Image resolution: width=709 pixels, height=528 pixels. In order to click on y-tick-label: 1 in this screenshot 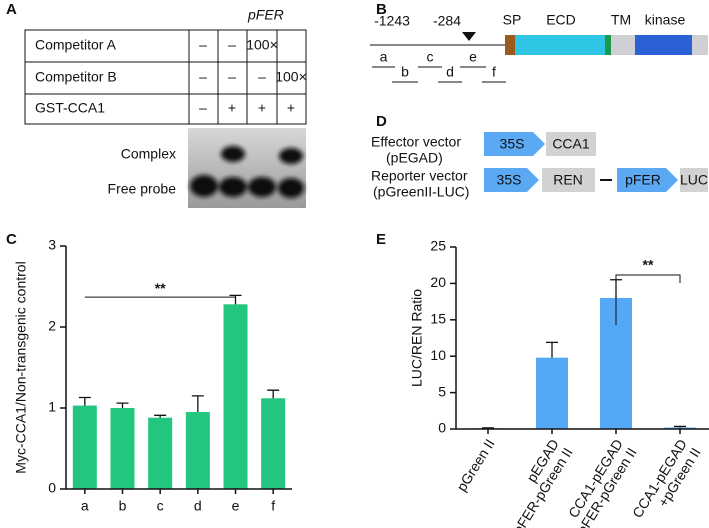, I will do `click(52, 407)`.